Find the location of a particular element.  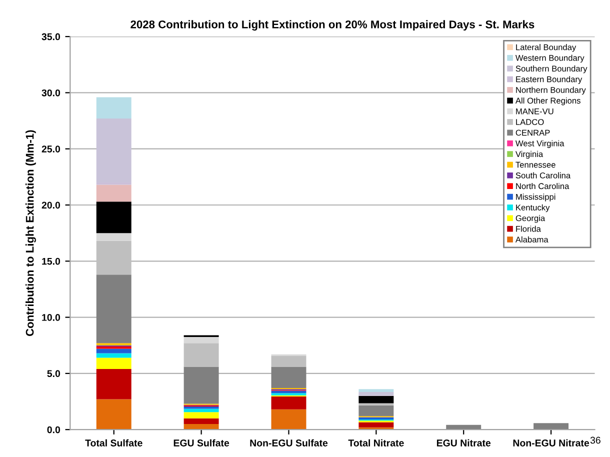

legend-label: Southern Boundary is located at coordinates (552, 69).